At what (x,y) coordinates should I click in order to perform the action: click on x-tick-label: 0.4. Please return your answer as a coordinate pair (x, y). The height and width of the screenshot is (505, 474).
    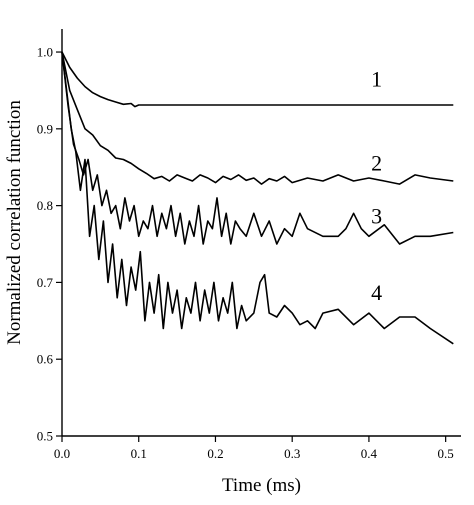
    Looking at the image, I should click on (369, 453).